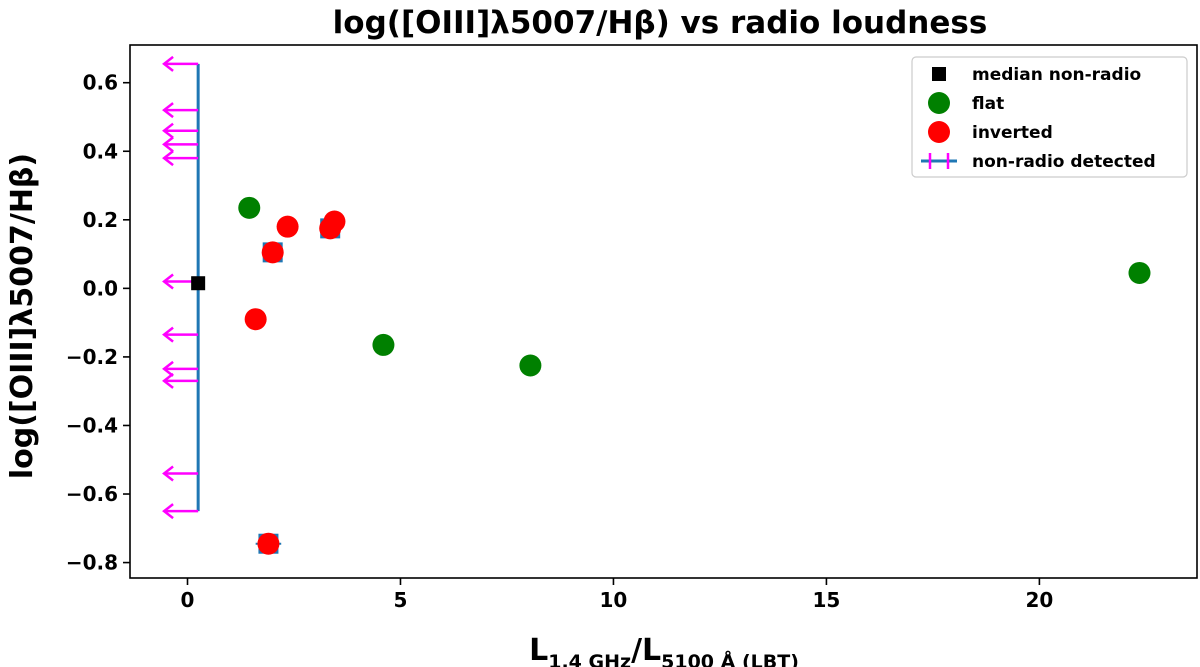  I want to click on x-axis: 0 5 10 15 20, so click(617, 595).